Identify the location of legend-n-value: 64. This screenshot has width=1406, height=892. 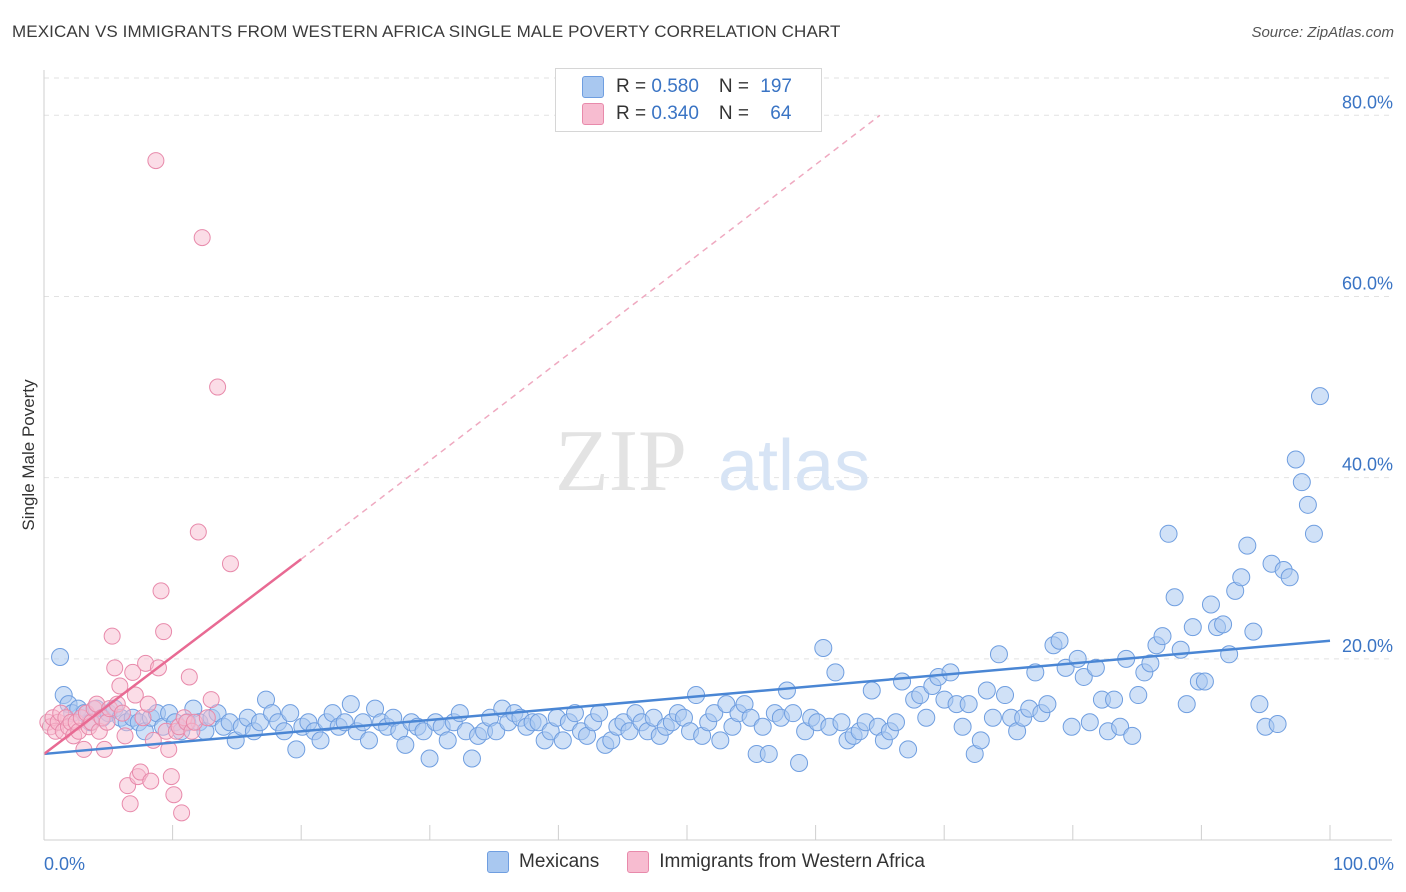
(781, 113).